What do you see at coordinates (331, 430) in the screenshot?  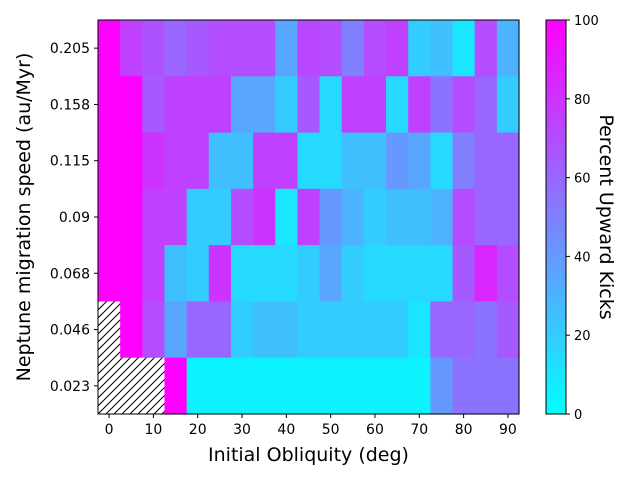 I see `x-tick-label: 50` at bounding box center [331, 430].